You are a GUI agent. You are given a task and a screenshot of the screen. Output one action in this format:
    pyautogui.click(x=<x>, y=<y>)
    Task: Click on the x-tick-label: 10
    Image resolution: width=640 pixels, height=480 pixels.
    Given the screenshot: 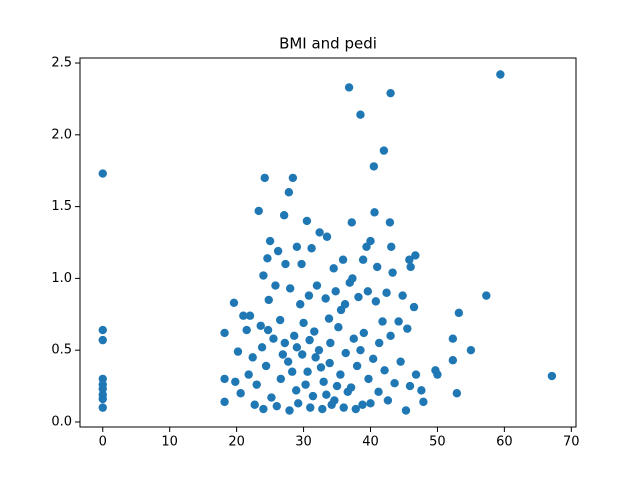 What is the action you would take?
    pyautogui.click(x=169, y=442)
    